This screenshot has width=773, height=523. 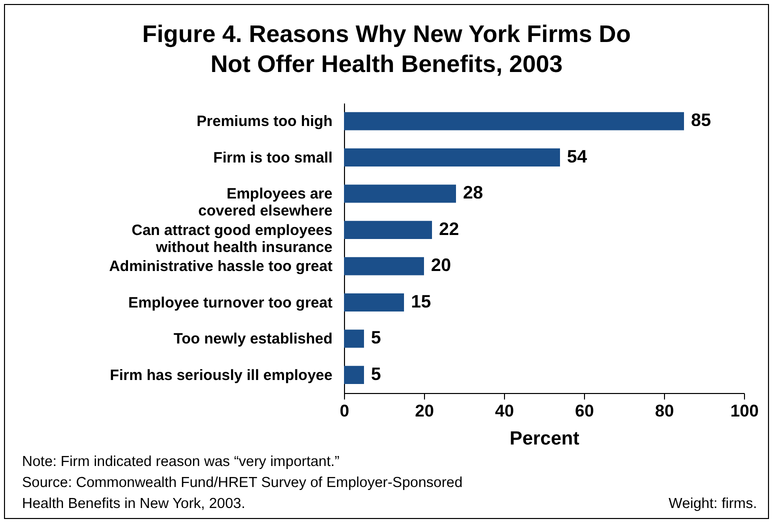 What do you see at coordinates (272, 157) in the screenshot?
I see `y-tick-label: Firm is too small` at bounding box center [272, 157].